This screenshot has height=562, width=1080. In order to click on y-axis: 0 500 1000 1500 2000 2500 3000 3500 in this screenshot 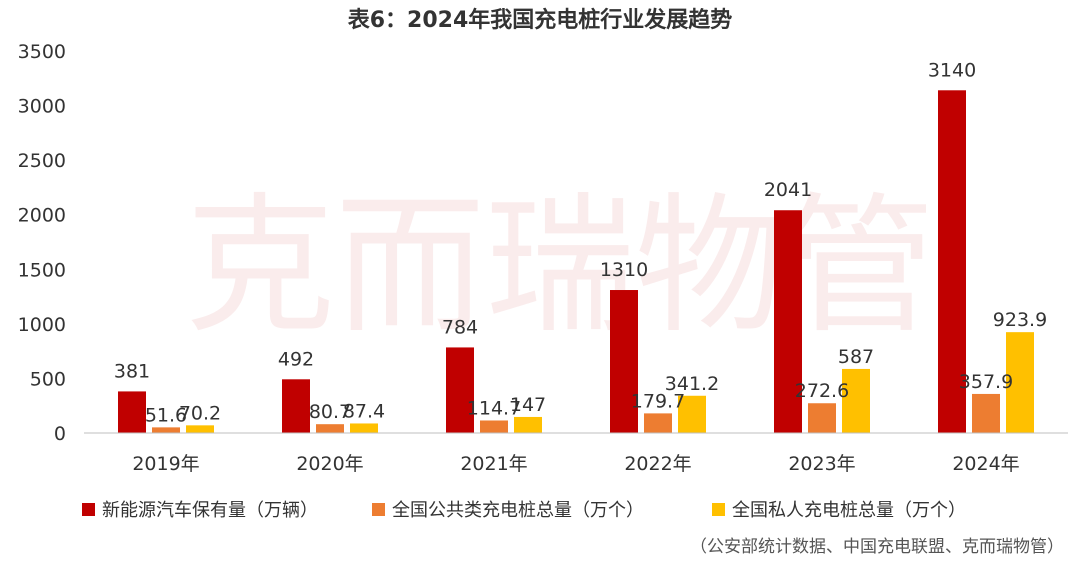, I will do `click(42, 243)`.